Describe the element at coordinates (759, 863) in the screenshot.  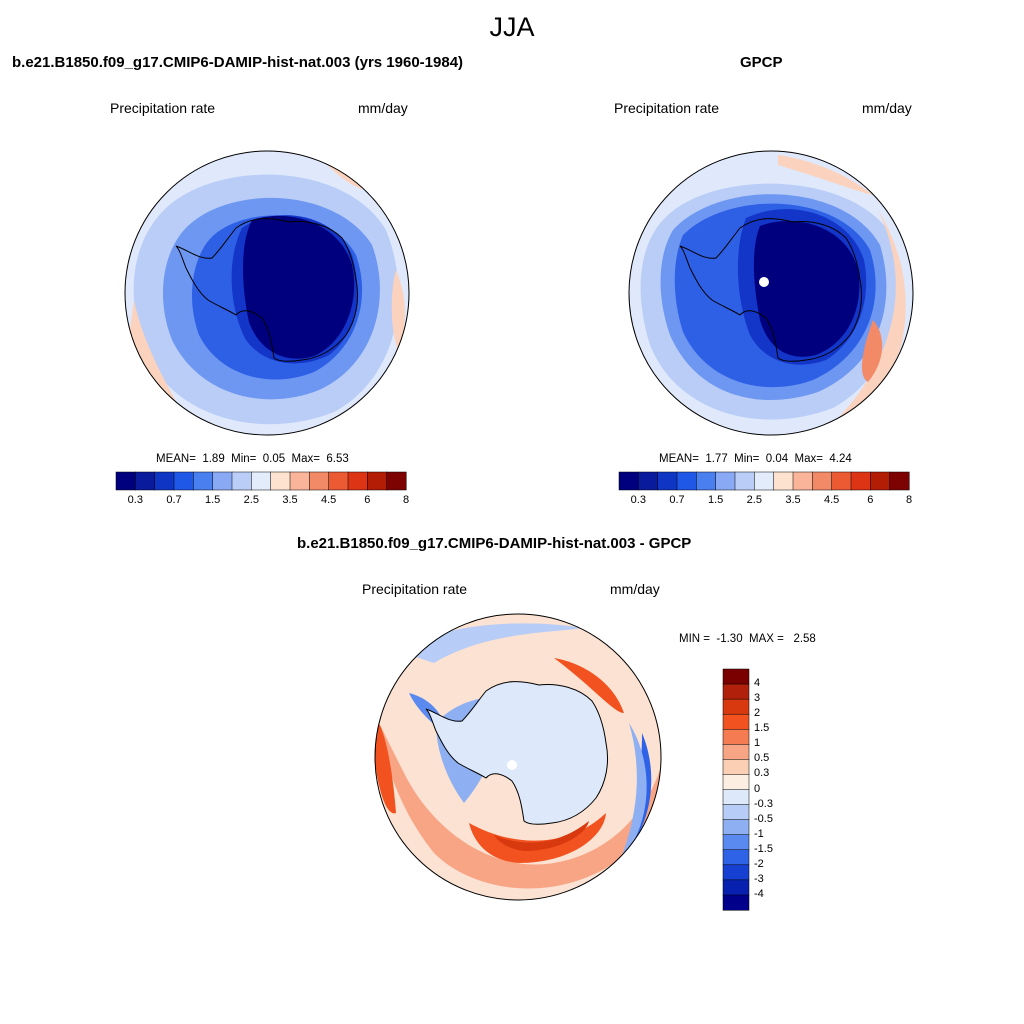
I see `diff-colorbar-tick-label: -2` at that location.